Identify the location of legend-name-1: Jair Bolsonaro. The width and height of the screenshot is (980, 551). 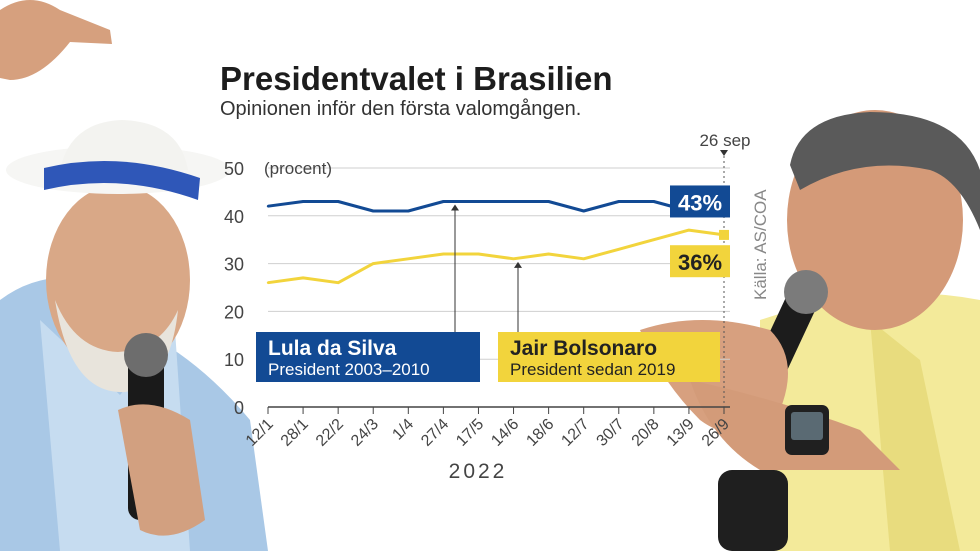
(583, 348).